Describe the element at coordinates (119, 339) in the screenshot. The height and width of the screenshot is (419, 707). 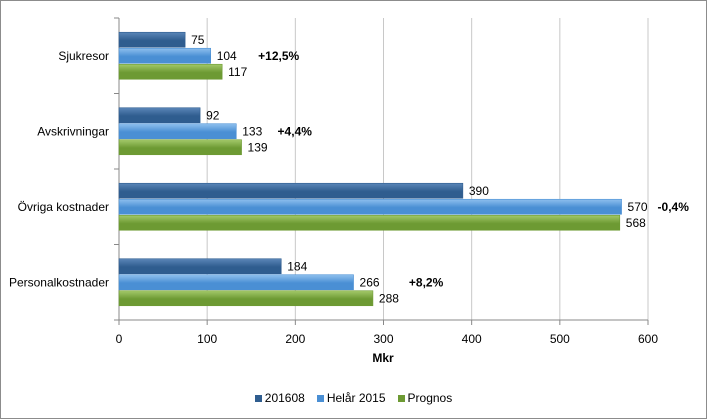
I see `x-tick-label: 0` at that location.